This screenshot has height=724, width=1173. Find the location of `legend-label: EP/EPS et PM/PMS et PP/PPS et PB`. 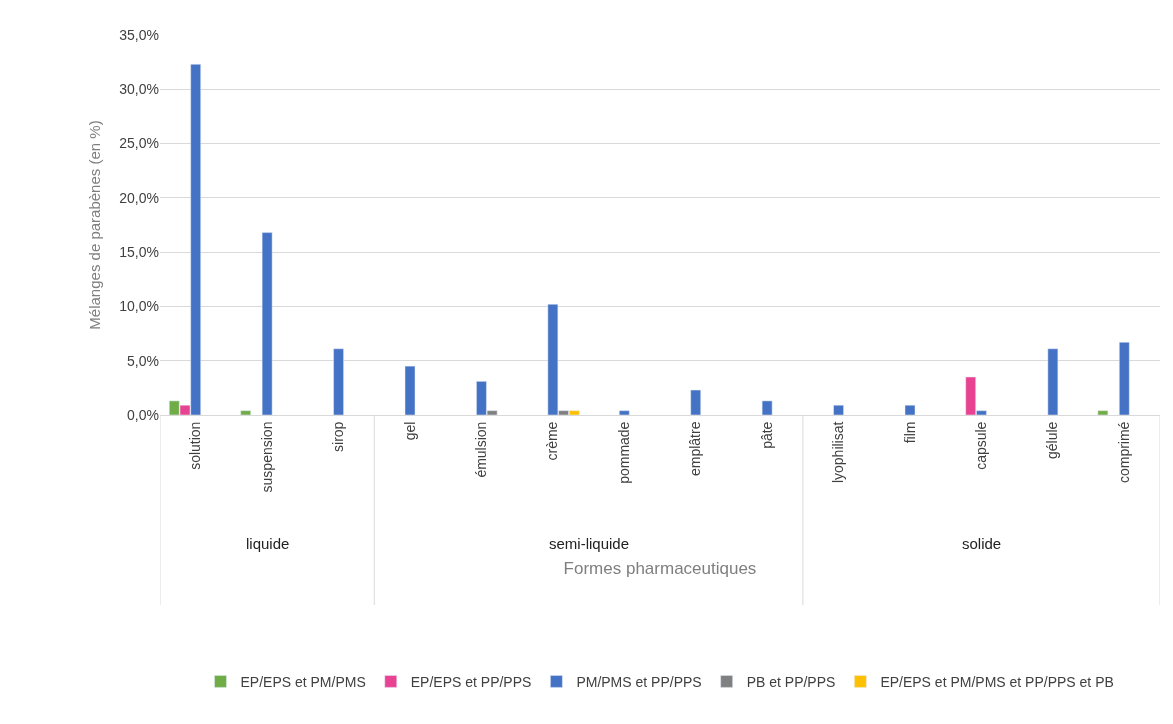

legend-label: EP/EPS et PM/PMS et PP/PPS et PB is located at coordinates (997, 681).